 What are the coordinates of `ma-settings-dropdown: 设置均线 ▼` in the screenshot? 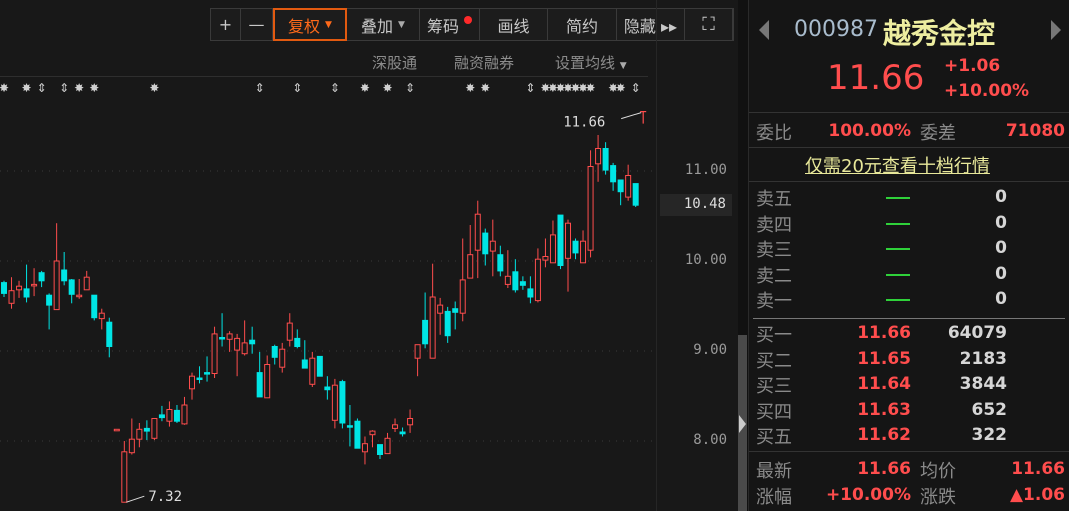 It's located at (591, 62).